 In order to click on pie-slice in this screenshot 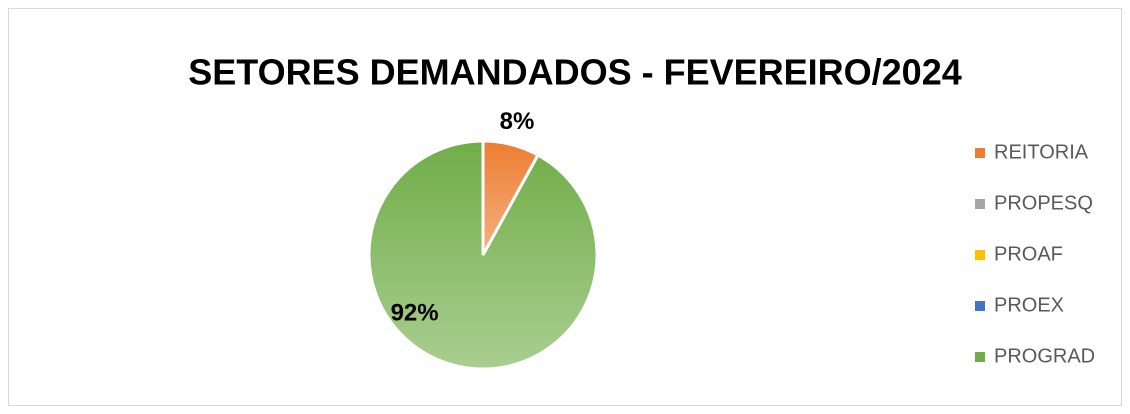, I will do `click(483, 255)`.